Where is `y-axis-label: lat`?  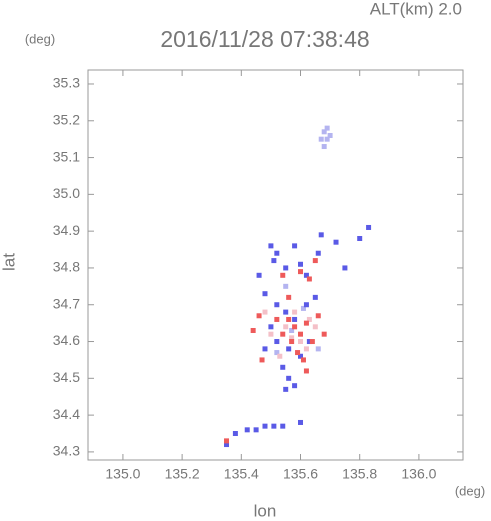
y-axis-label: lat is located at coordinates (9, 262).